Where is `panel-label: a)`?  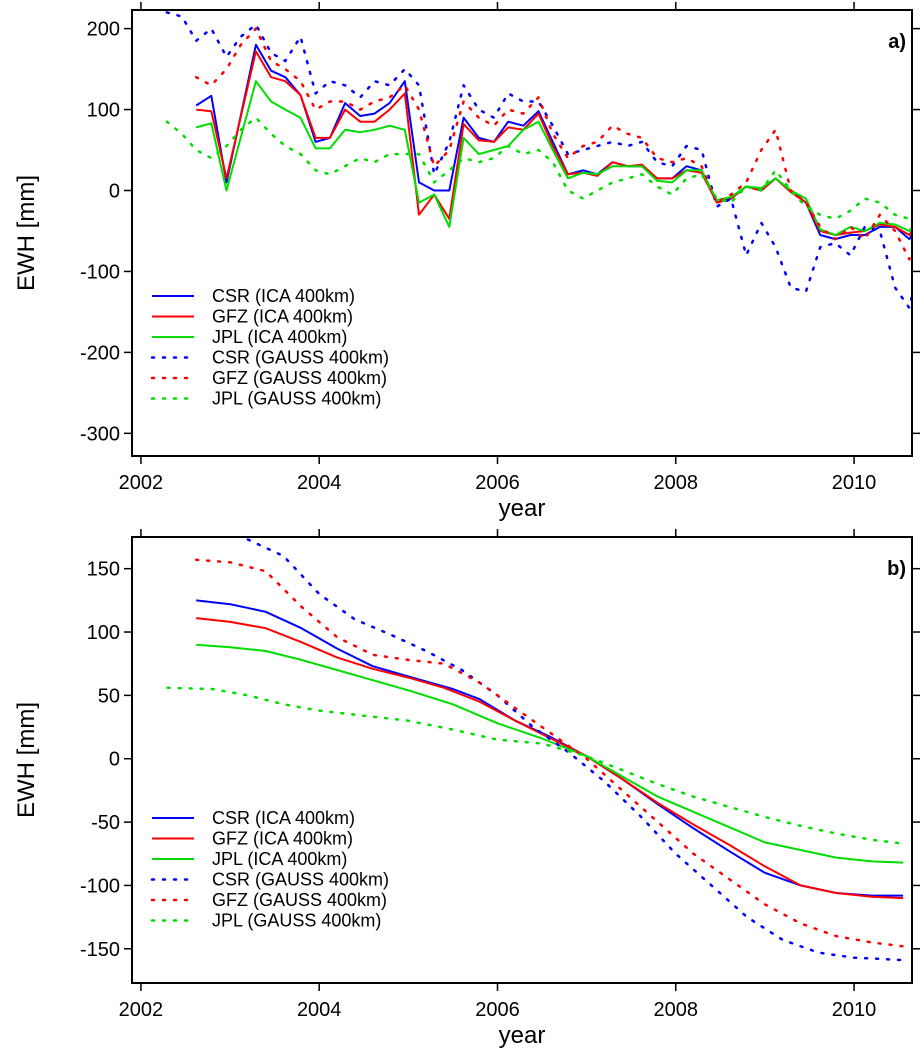 panel-label: a) is located at coordinates (897, 42).